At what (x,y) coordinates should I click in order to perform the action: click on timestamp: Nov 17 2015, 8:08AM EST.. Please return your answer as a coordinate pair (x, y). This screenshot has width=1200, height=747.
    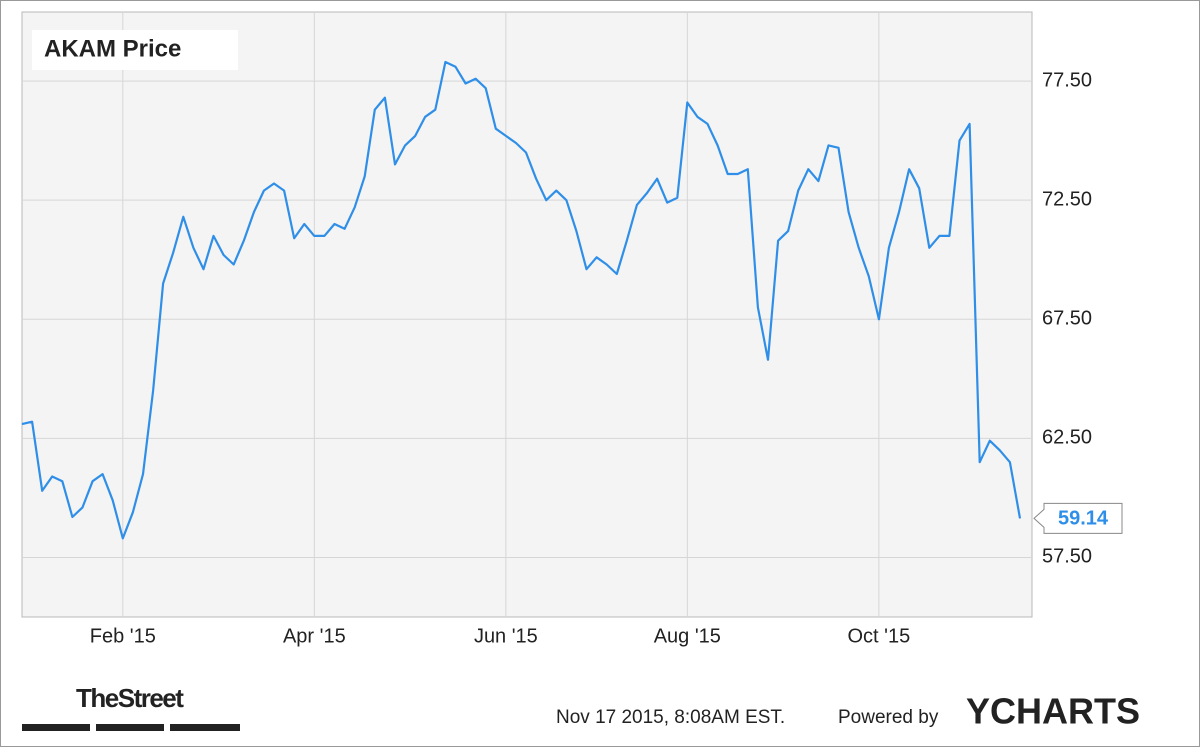
    Looking at the image, I should click on (670, 717).